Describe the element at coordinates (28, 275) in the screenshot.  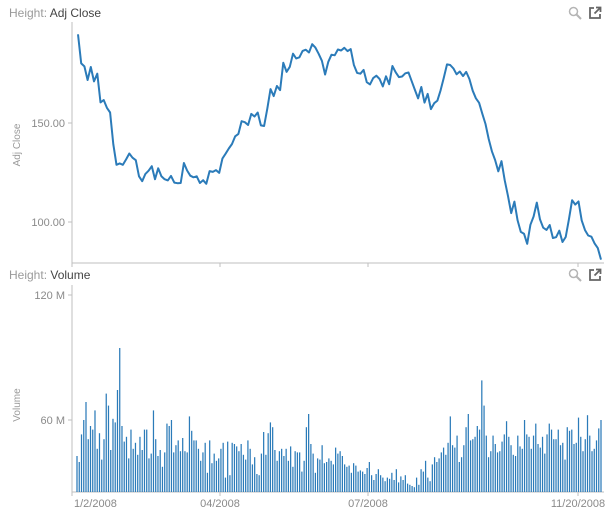
I see `panel-header-label: Height:` at that location.